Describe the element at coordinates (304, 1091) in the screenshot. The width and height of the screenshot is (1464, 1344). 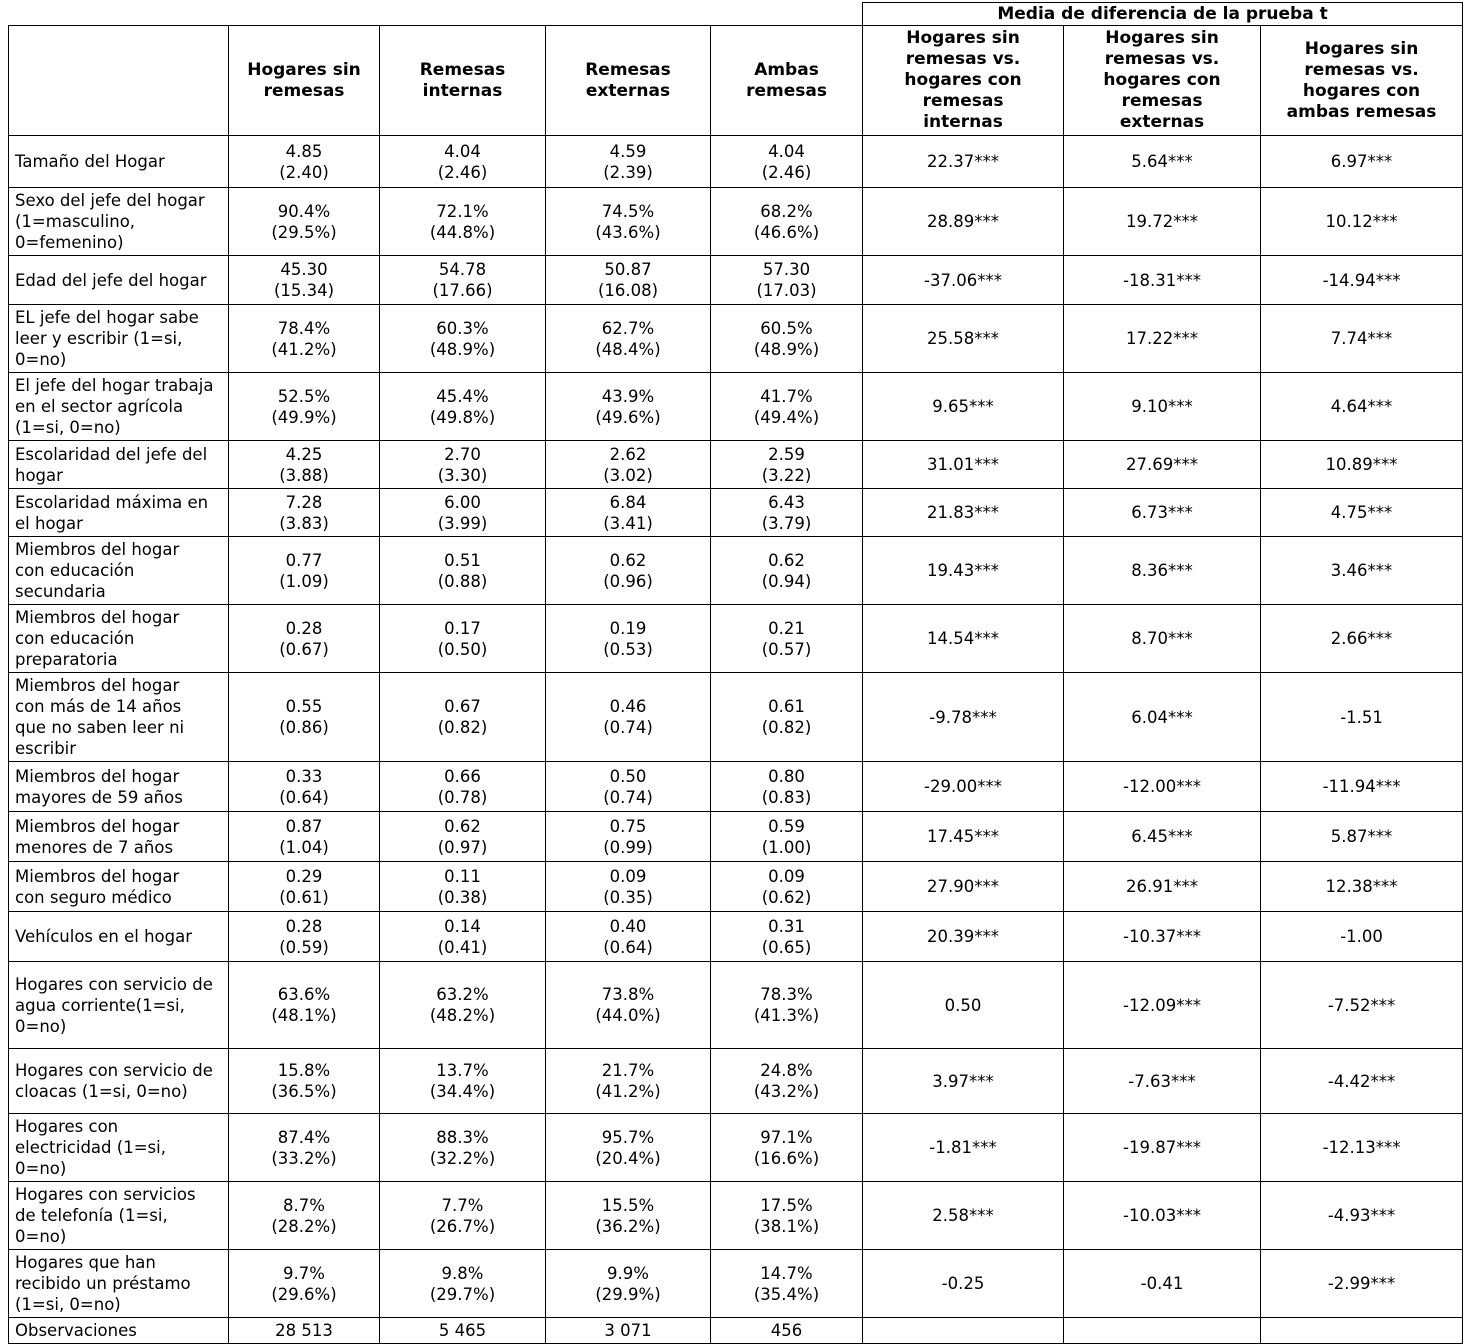
I see `sd-value: (36.5%)` at that location.